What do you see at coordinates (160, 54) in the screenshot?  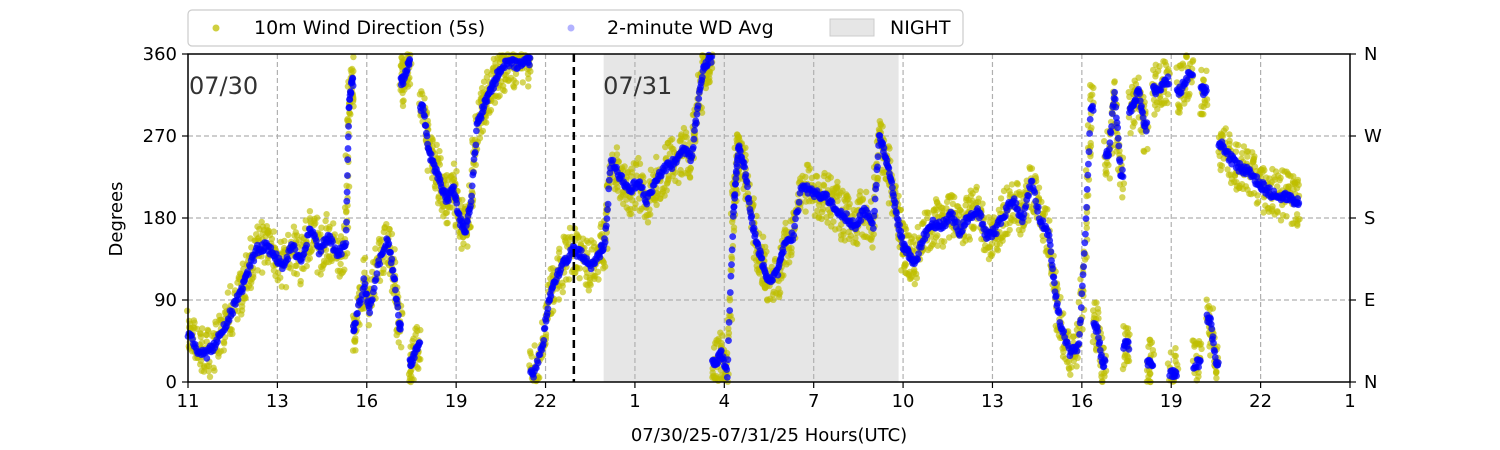 I see `y-tick-label: 360` at bounding box center [160, 54].